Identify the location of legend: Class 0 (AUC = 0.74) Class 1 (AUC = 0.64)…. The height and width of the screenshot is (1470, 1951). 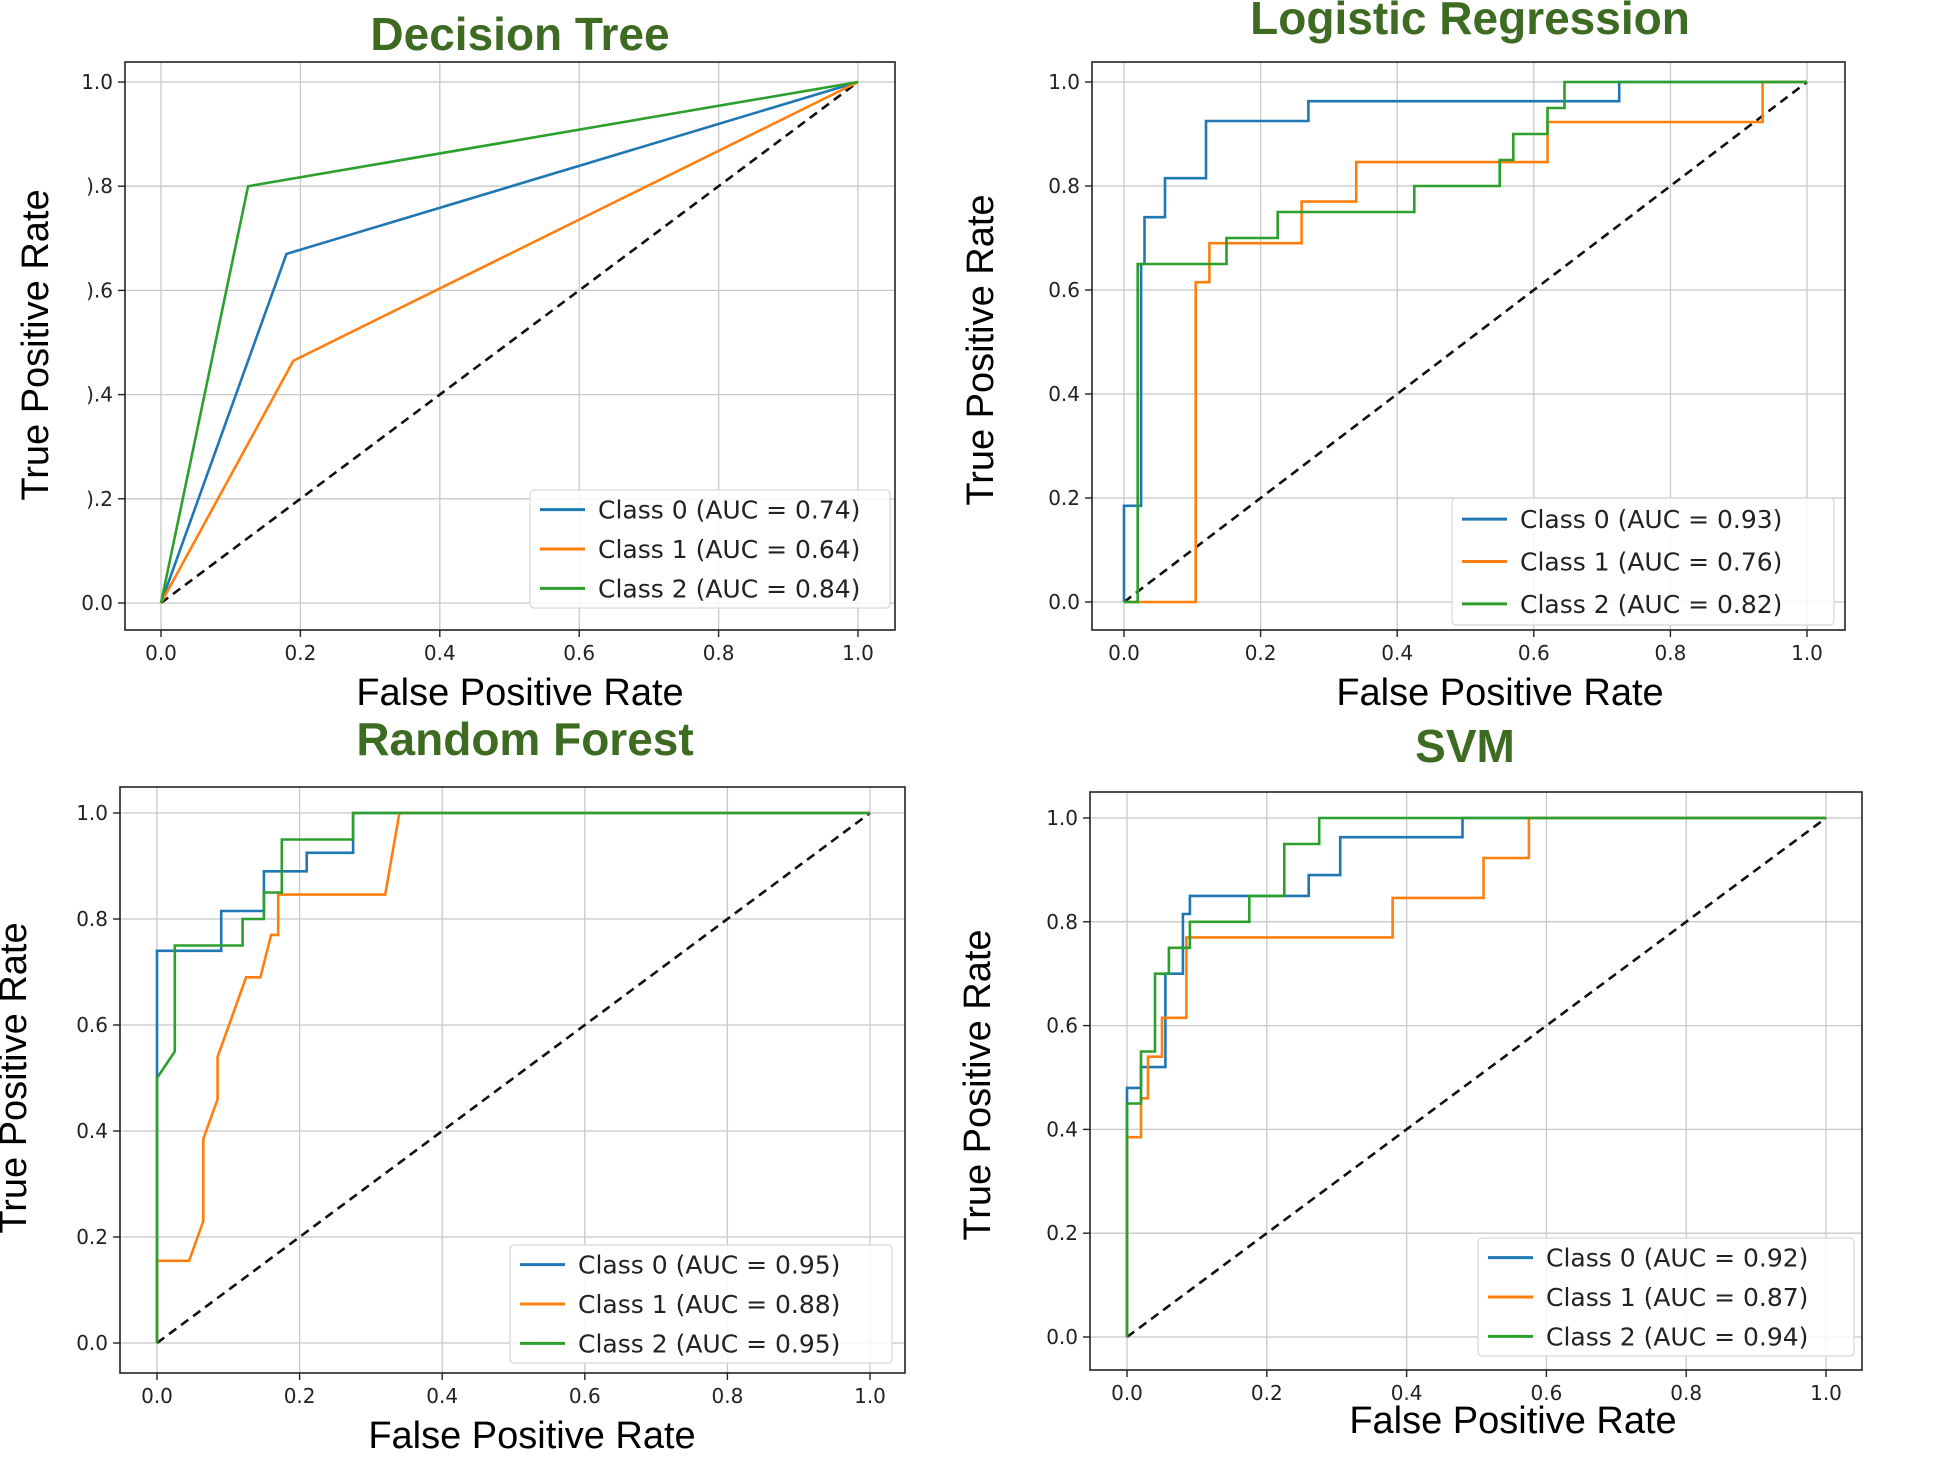
(710, 549).